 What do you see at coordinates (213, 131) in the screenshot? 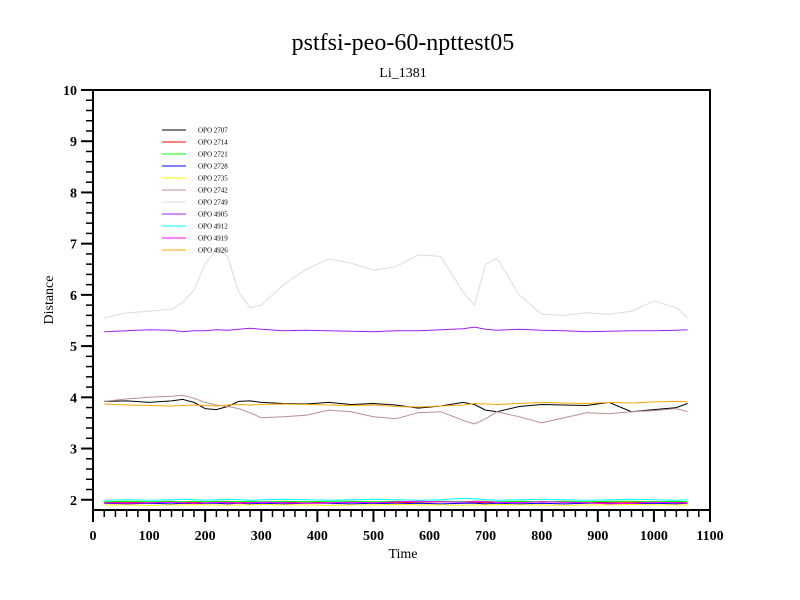
I see `legend-label: OPO 2707` at bounding box center [213, 131].